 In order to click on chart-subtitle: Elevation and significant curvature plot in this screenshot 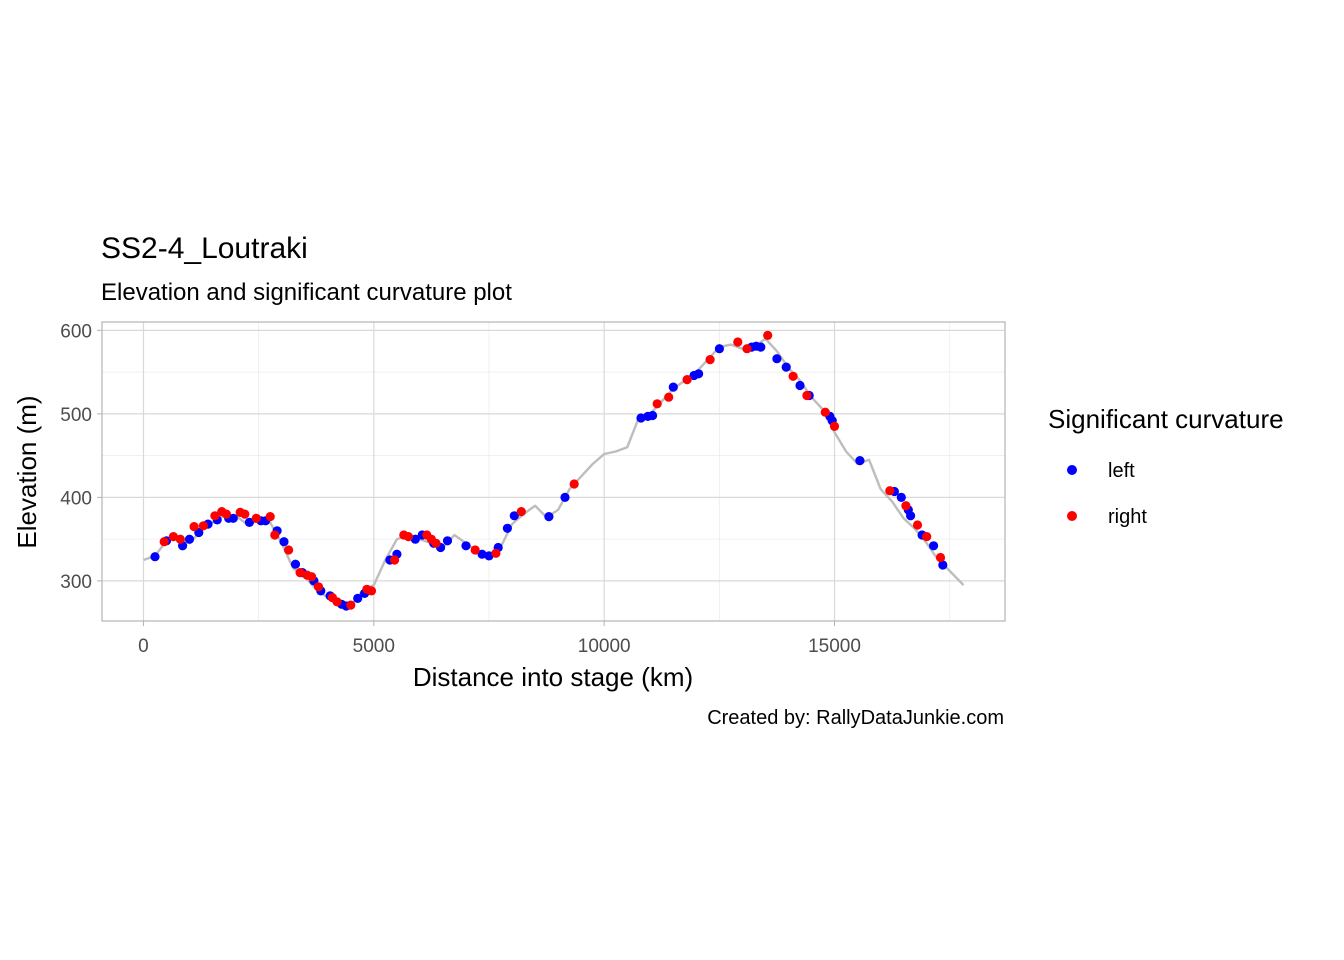, I will do `click(306, 292)`.